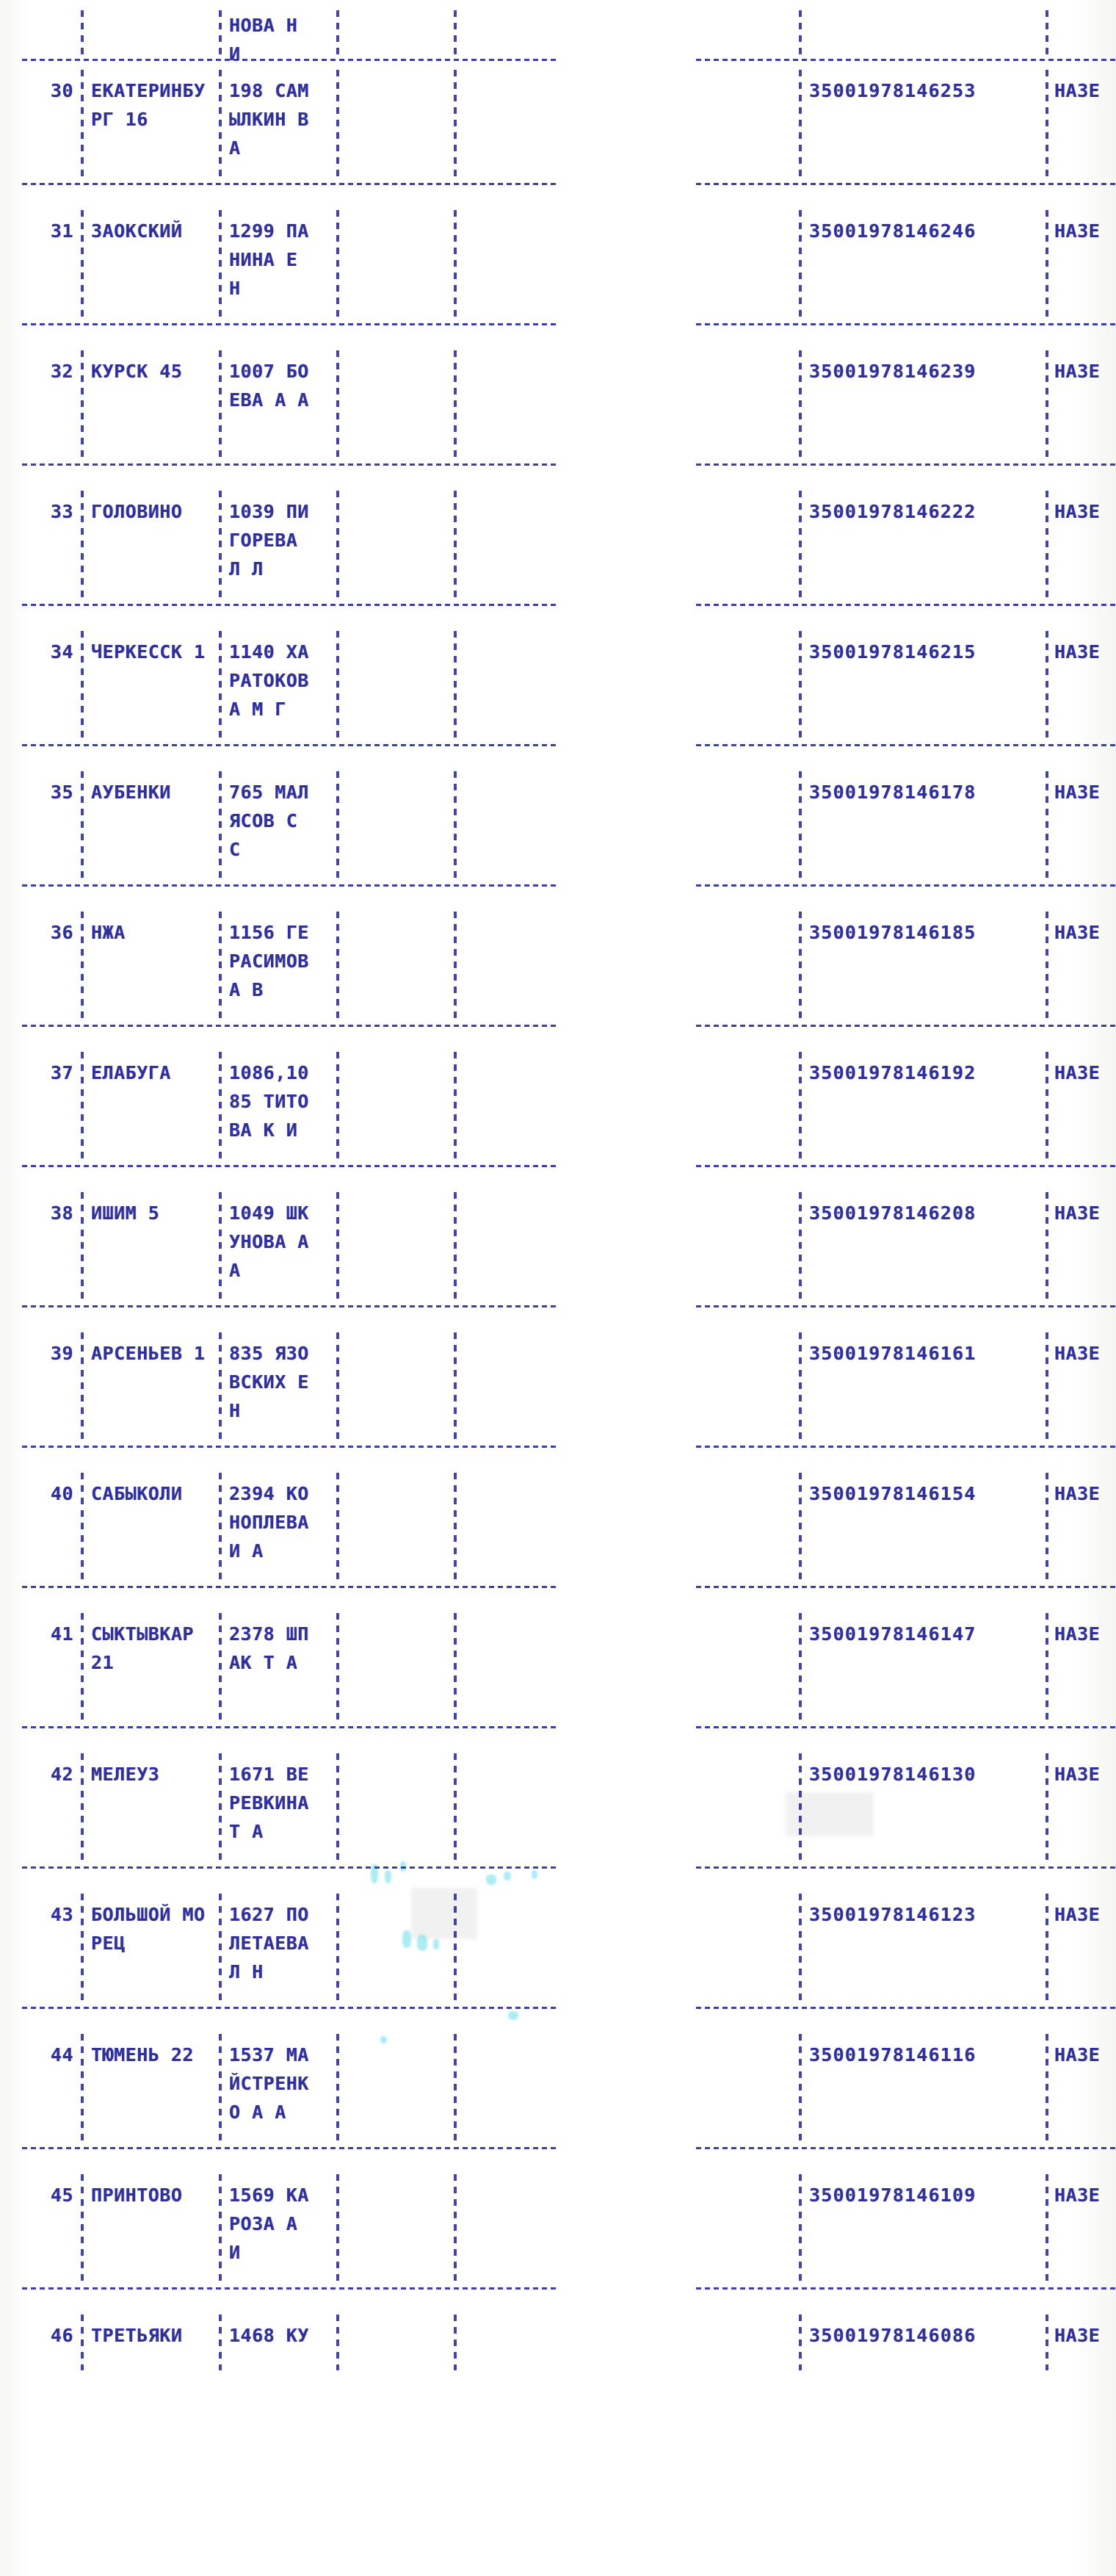 The image size is (1116, 2576). What do you see at coordinates (61, 1634) in the screenshot?
I see `row-index: 41` at bounding box center [61, 1634].